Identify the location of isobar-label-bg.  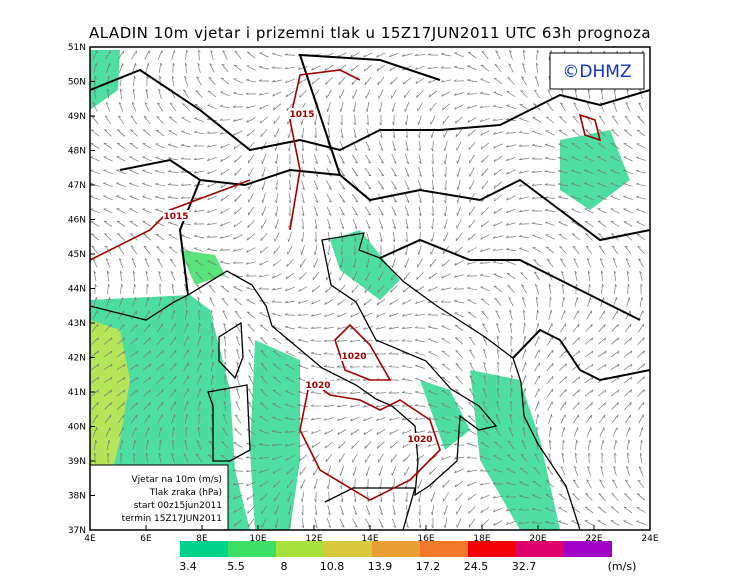
(302, 113).